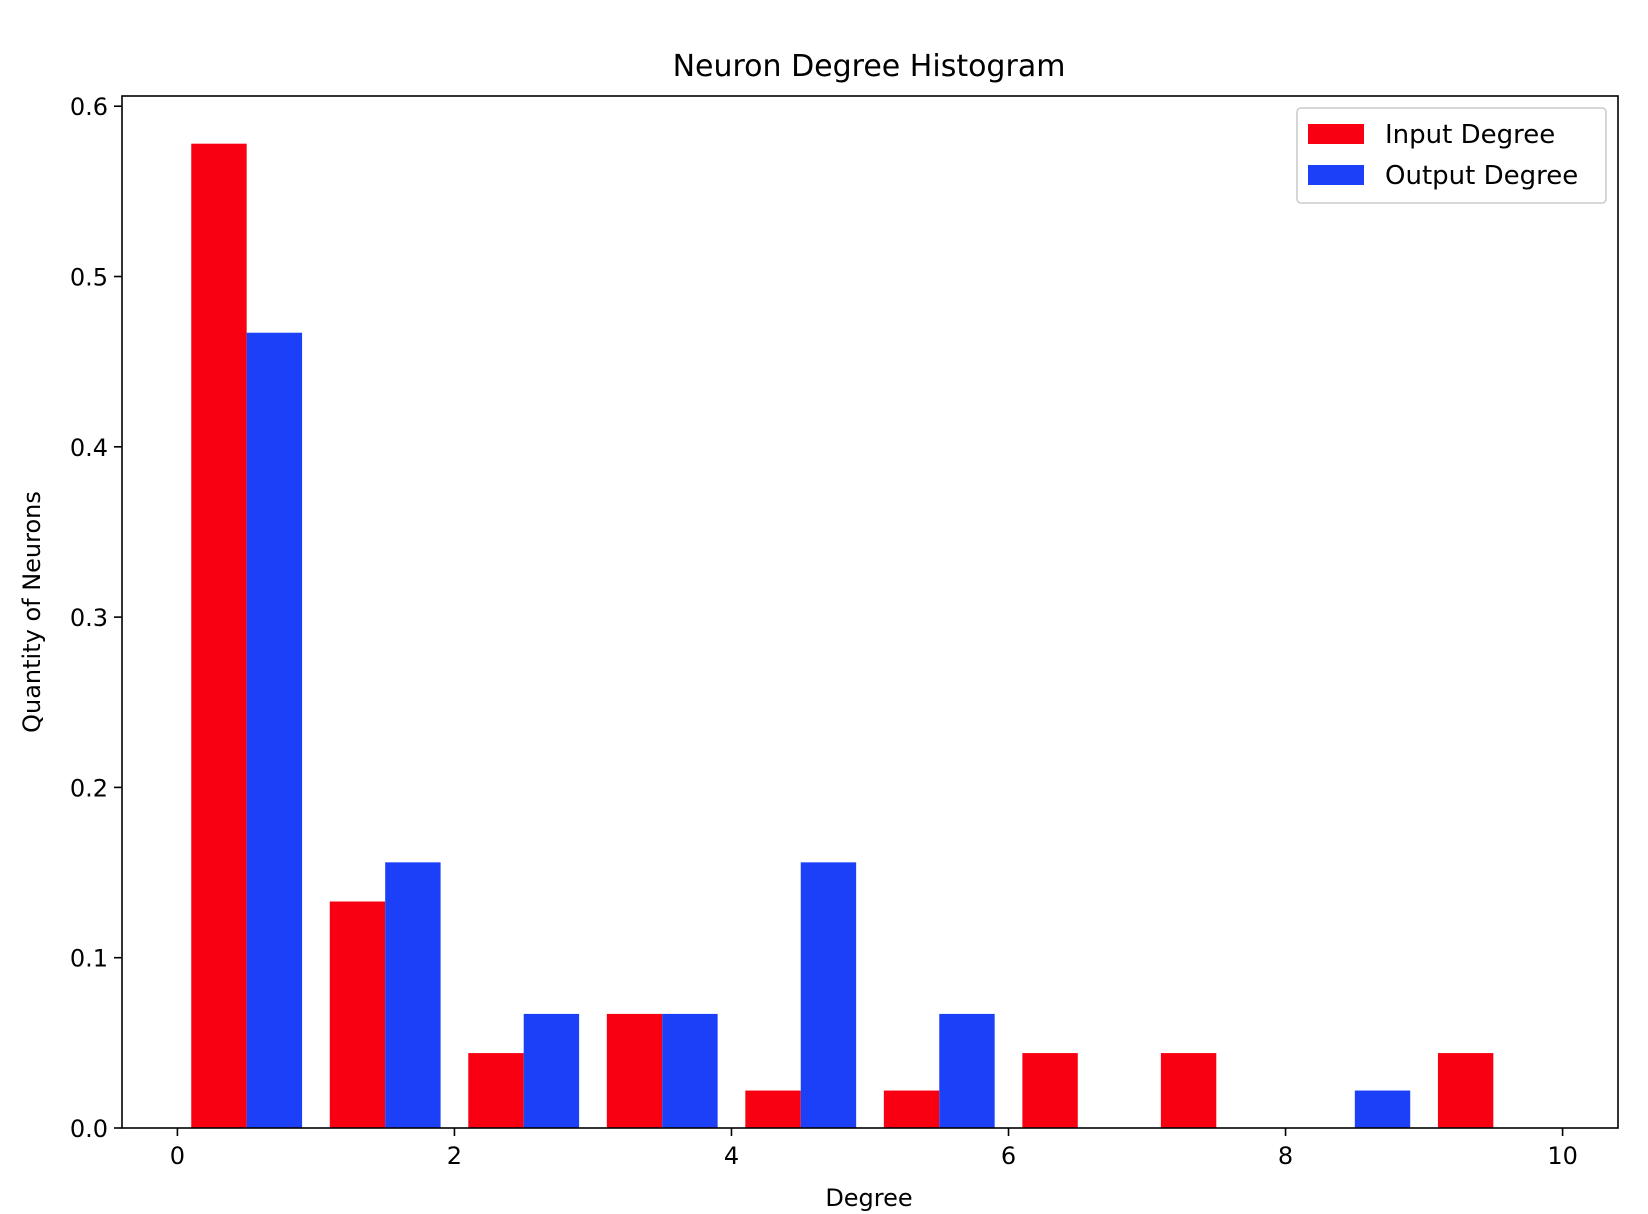  What do you see at coordinates (89, 618) in the screenshot?
I see `y-tick-label: 0.3` at bounding box center [89, 618].